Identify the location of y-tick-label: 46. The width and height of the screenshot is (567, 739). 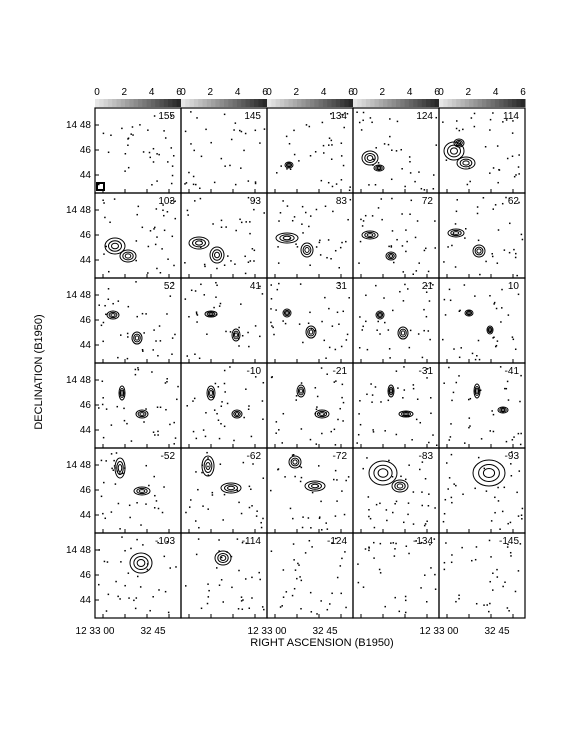
(86, 575).